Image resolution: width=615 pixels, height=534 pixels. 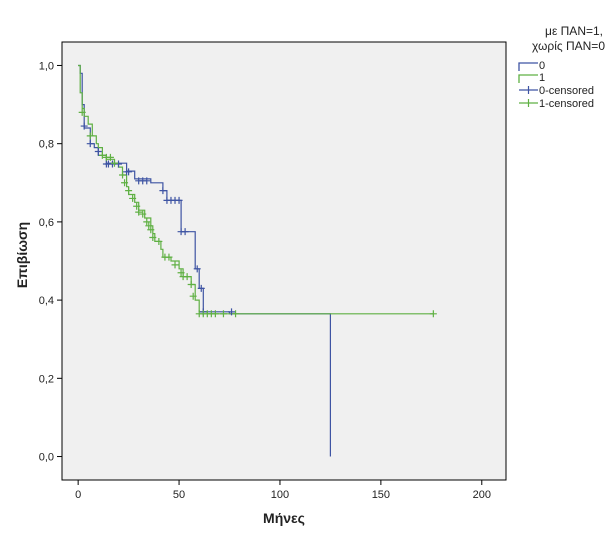 What do you see at coordinates (566, 104) in the screenshot?
I see `legend-label-1-censored: 1-censored` at bounding box center [566, 104].